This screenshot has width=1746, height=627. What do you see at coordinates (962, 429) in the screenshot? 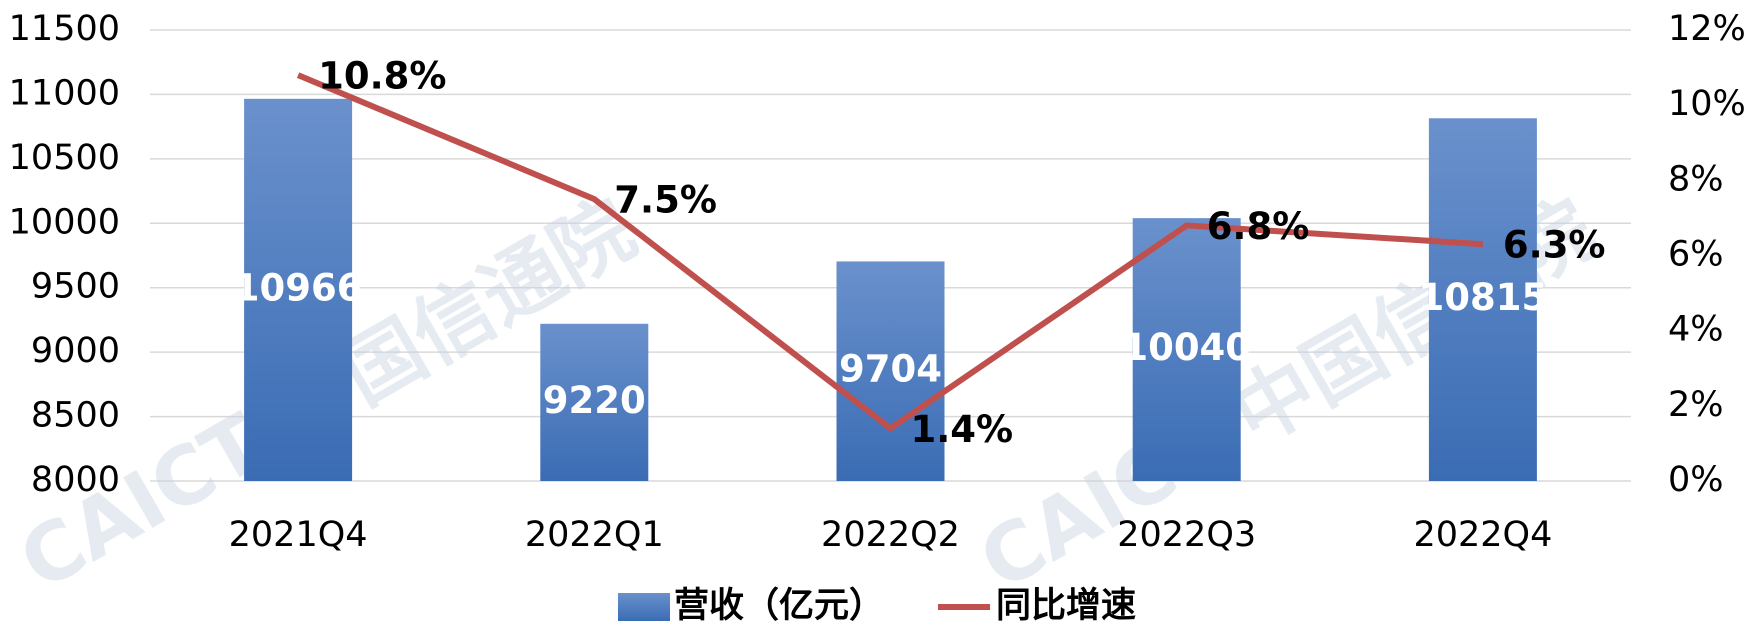
I see `line-value-label: 1.4%` at bounding box center [962, 429].